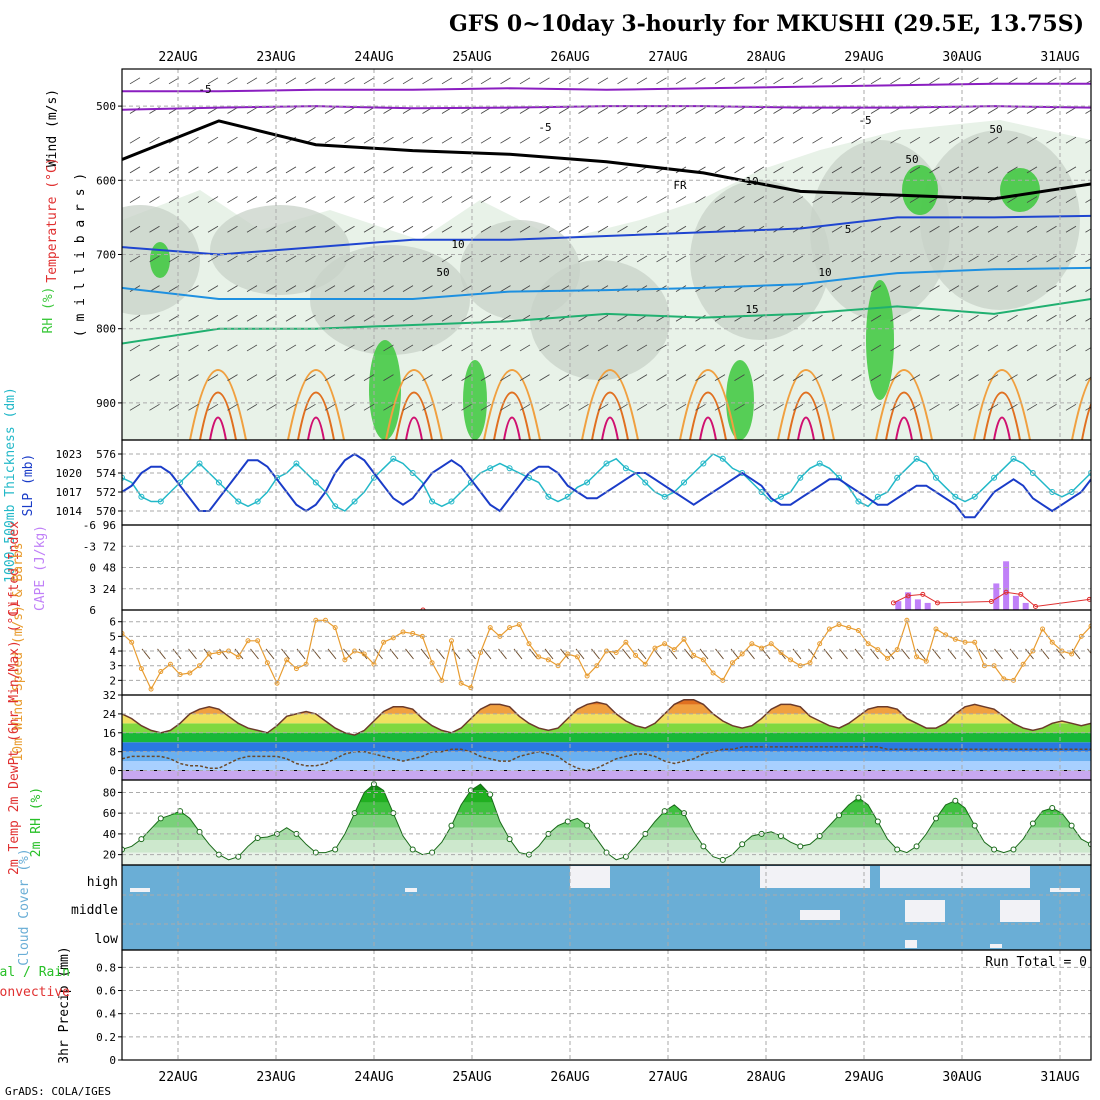  I want to click on date-label-top: 24AUG, so click(373, 57).